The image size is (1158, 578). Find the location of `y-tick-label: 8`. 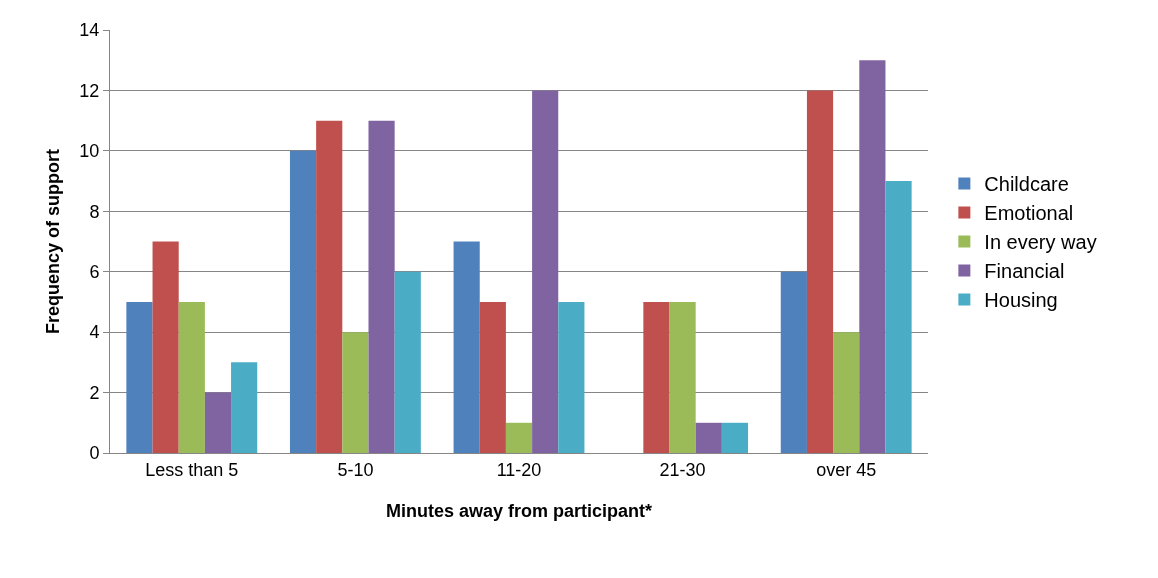

y-tick-label: 8 is located at coordinates (94, 211).